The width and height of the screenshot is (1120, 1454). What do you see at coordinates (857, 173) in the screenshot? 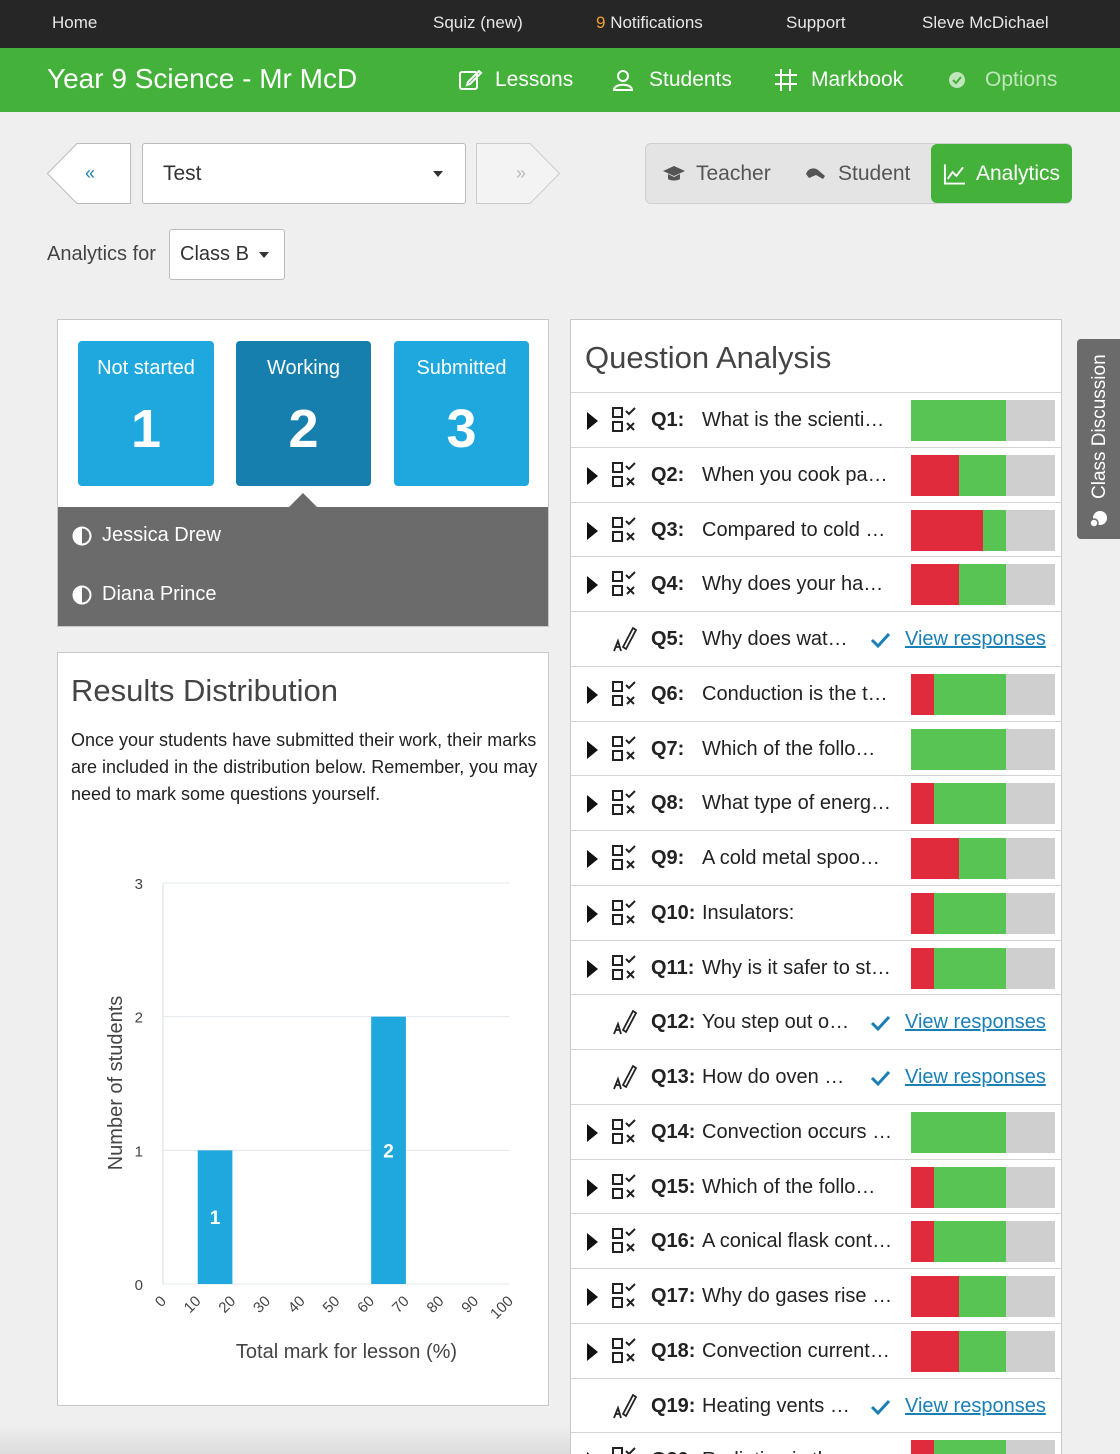
I see `mode-student-button: Student` at bounding box center [857, 173].